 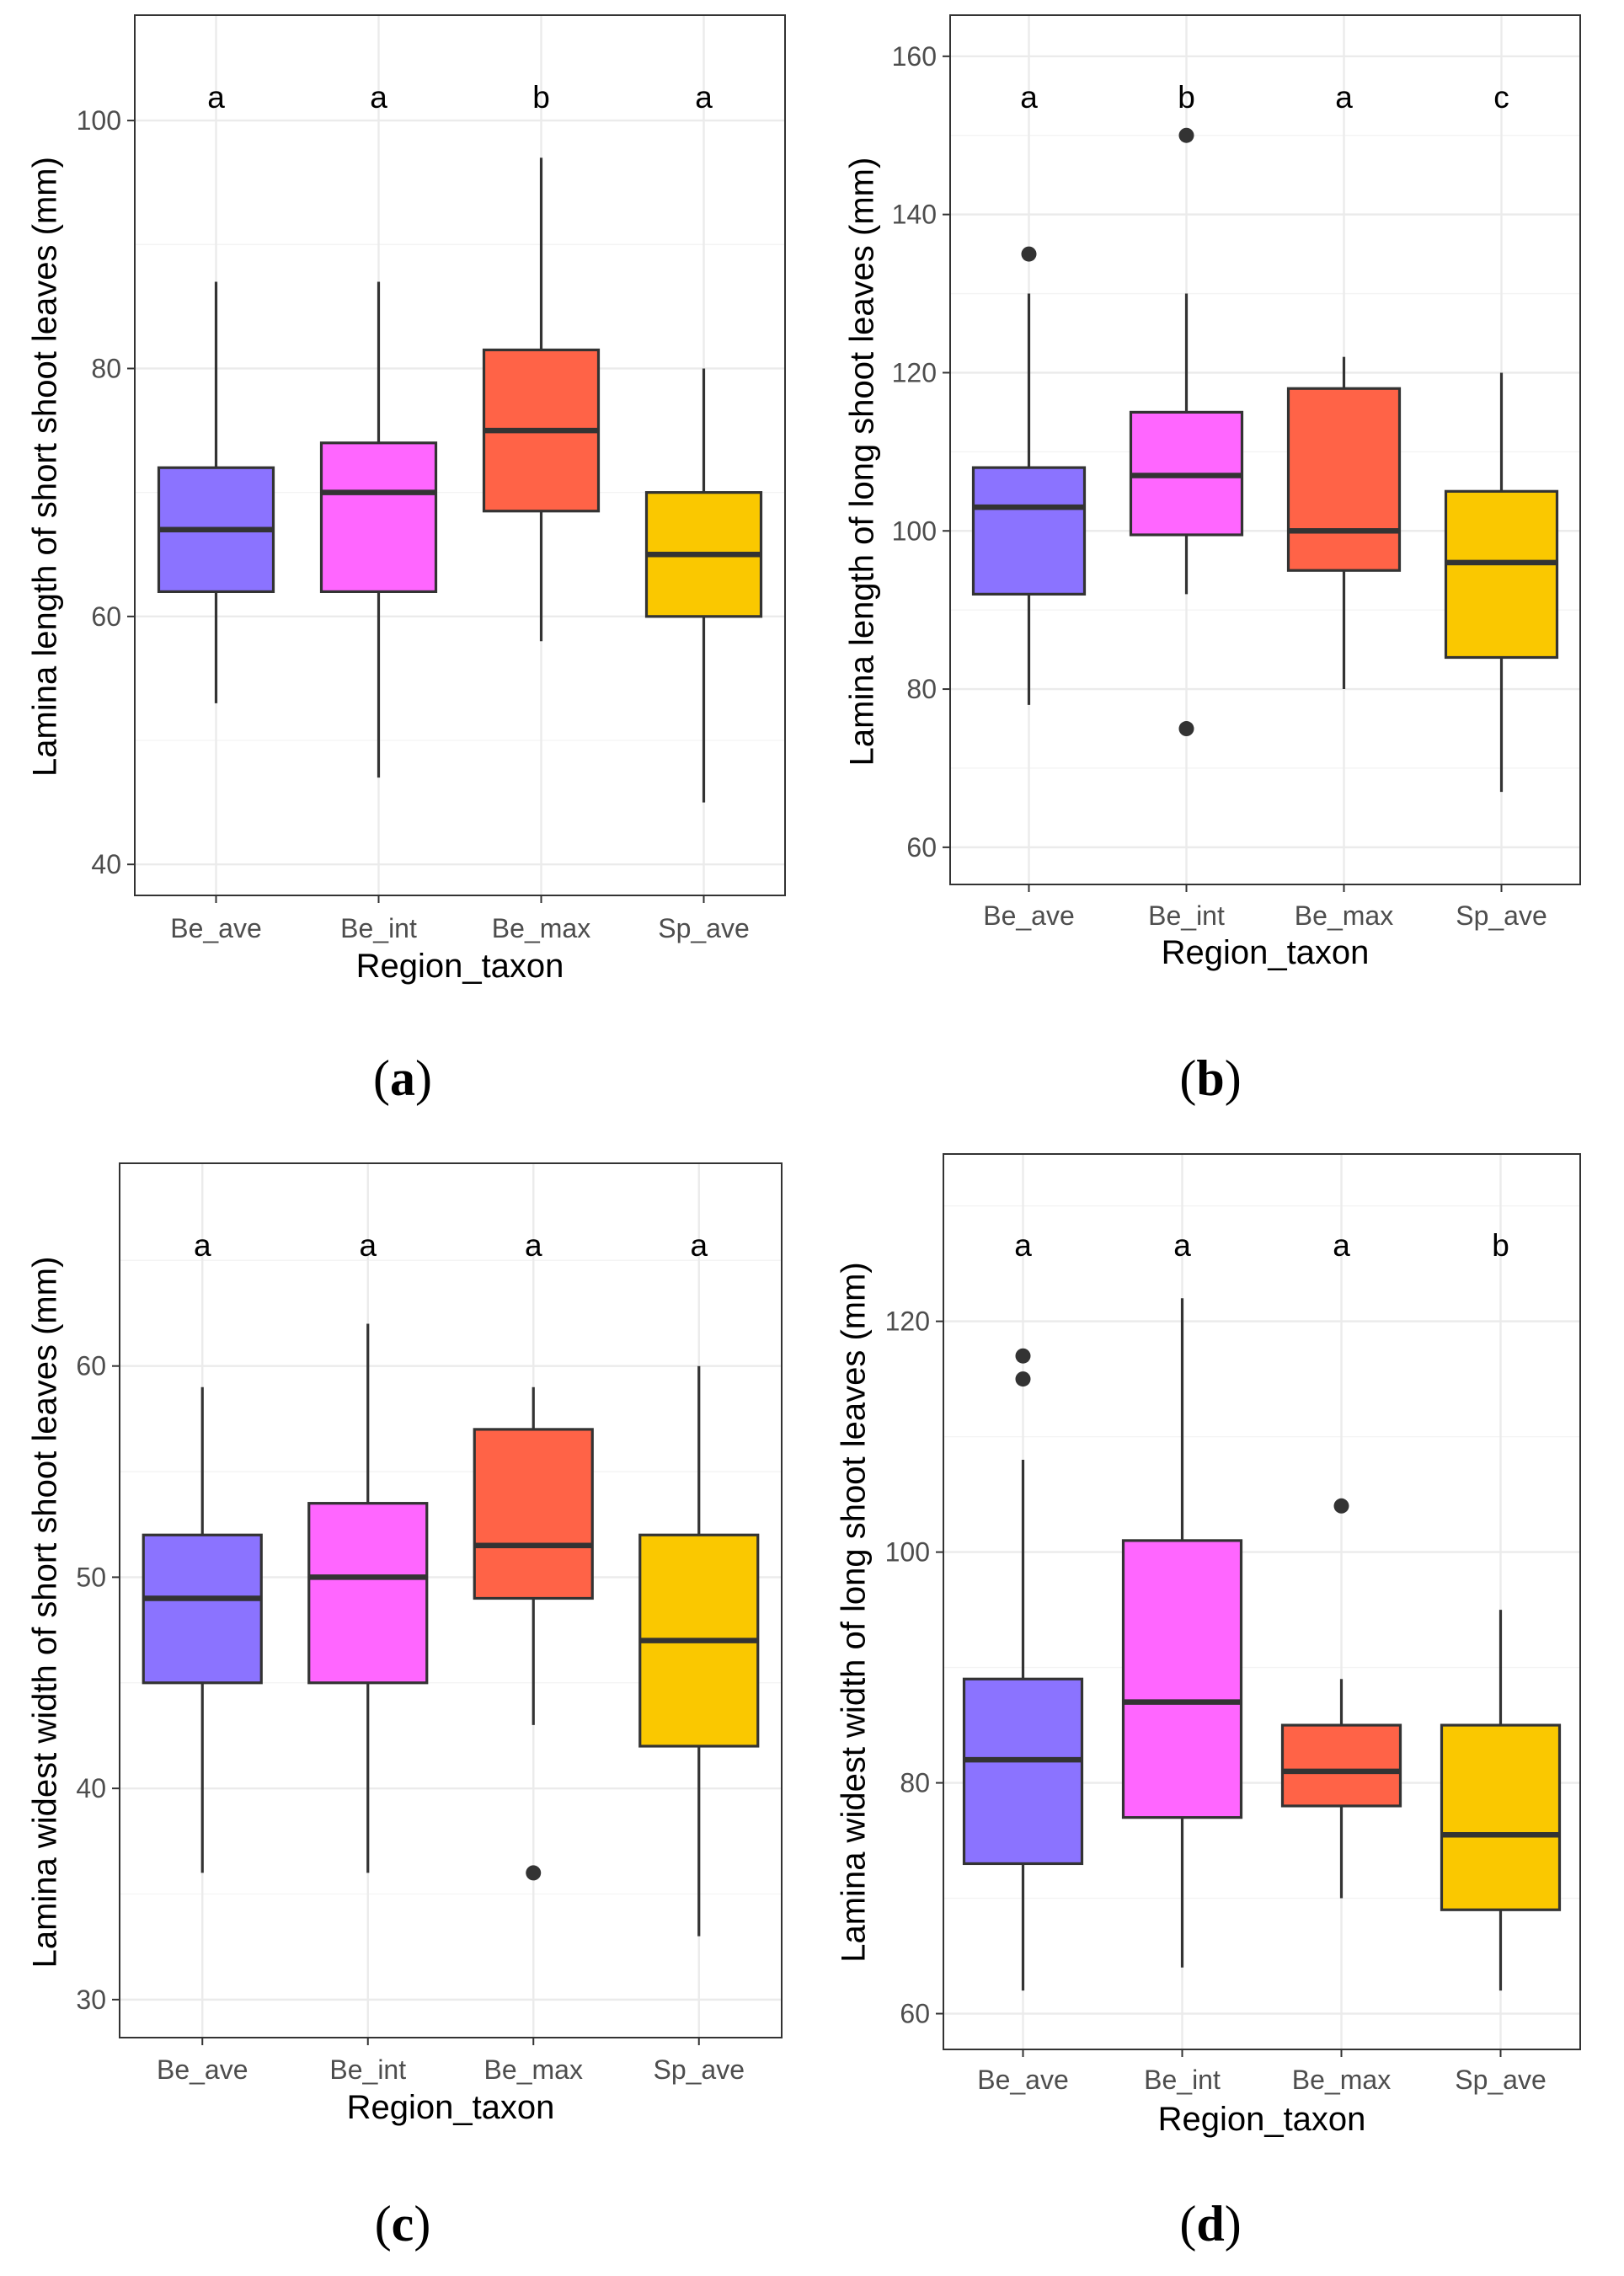 I want to click on box-Be_int: a, so click(x=1182, y=1598).